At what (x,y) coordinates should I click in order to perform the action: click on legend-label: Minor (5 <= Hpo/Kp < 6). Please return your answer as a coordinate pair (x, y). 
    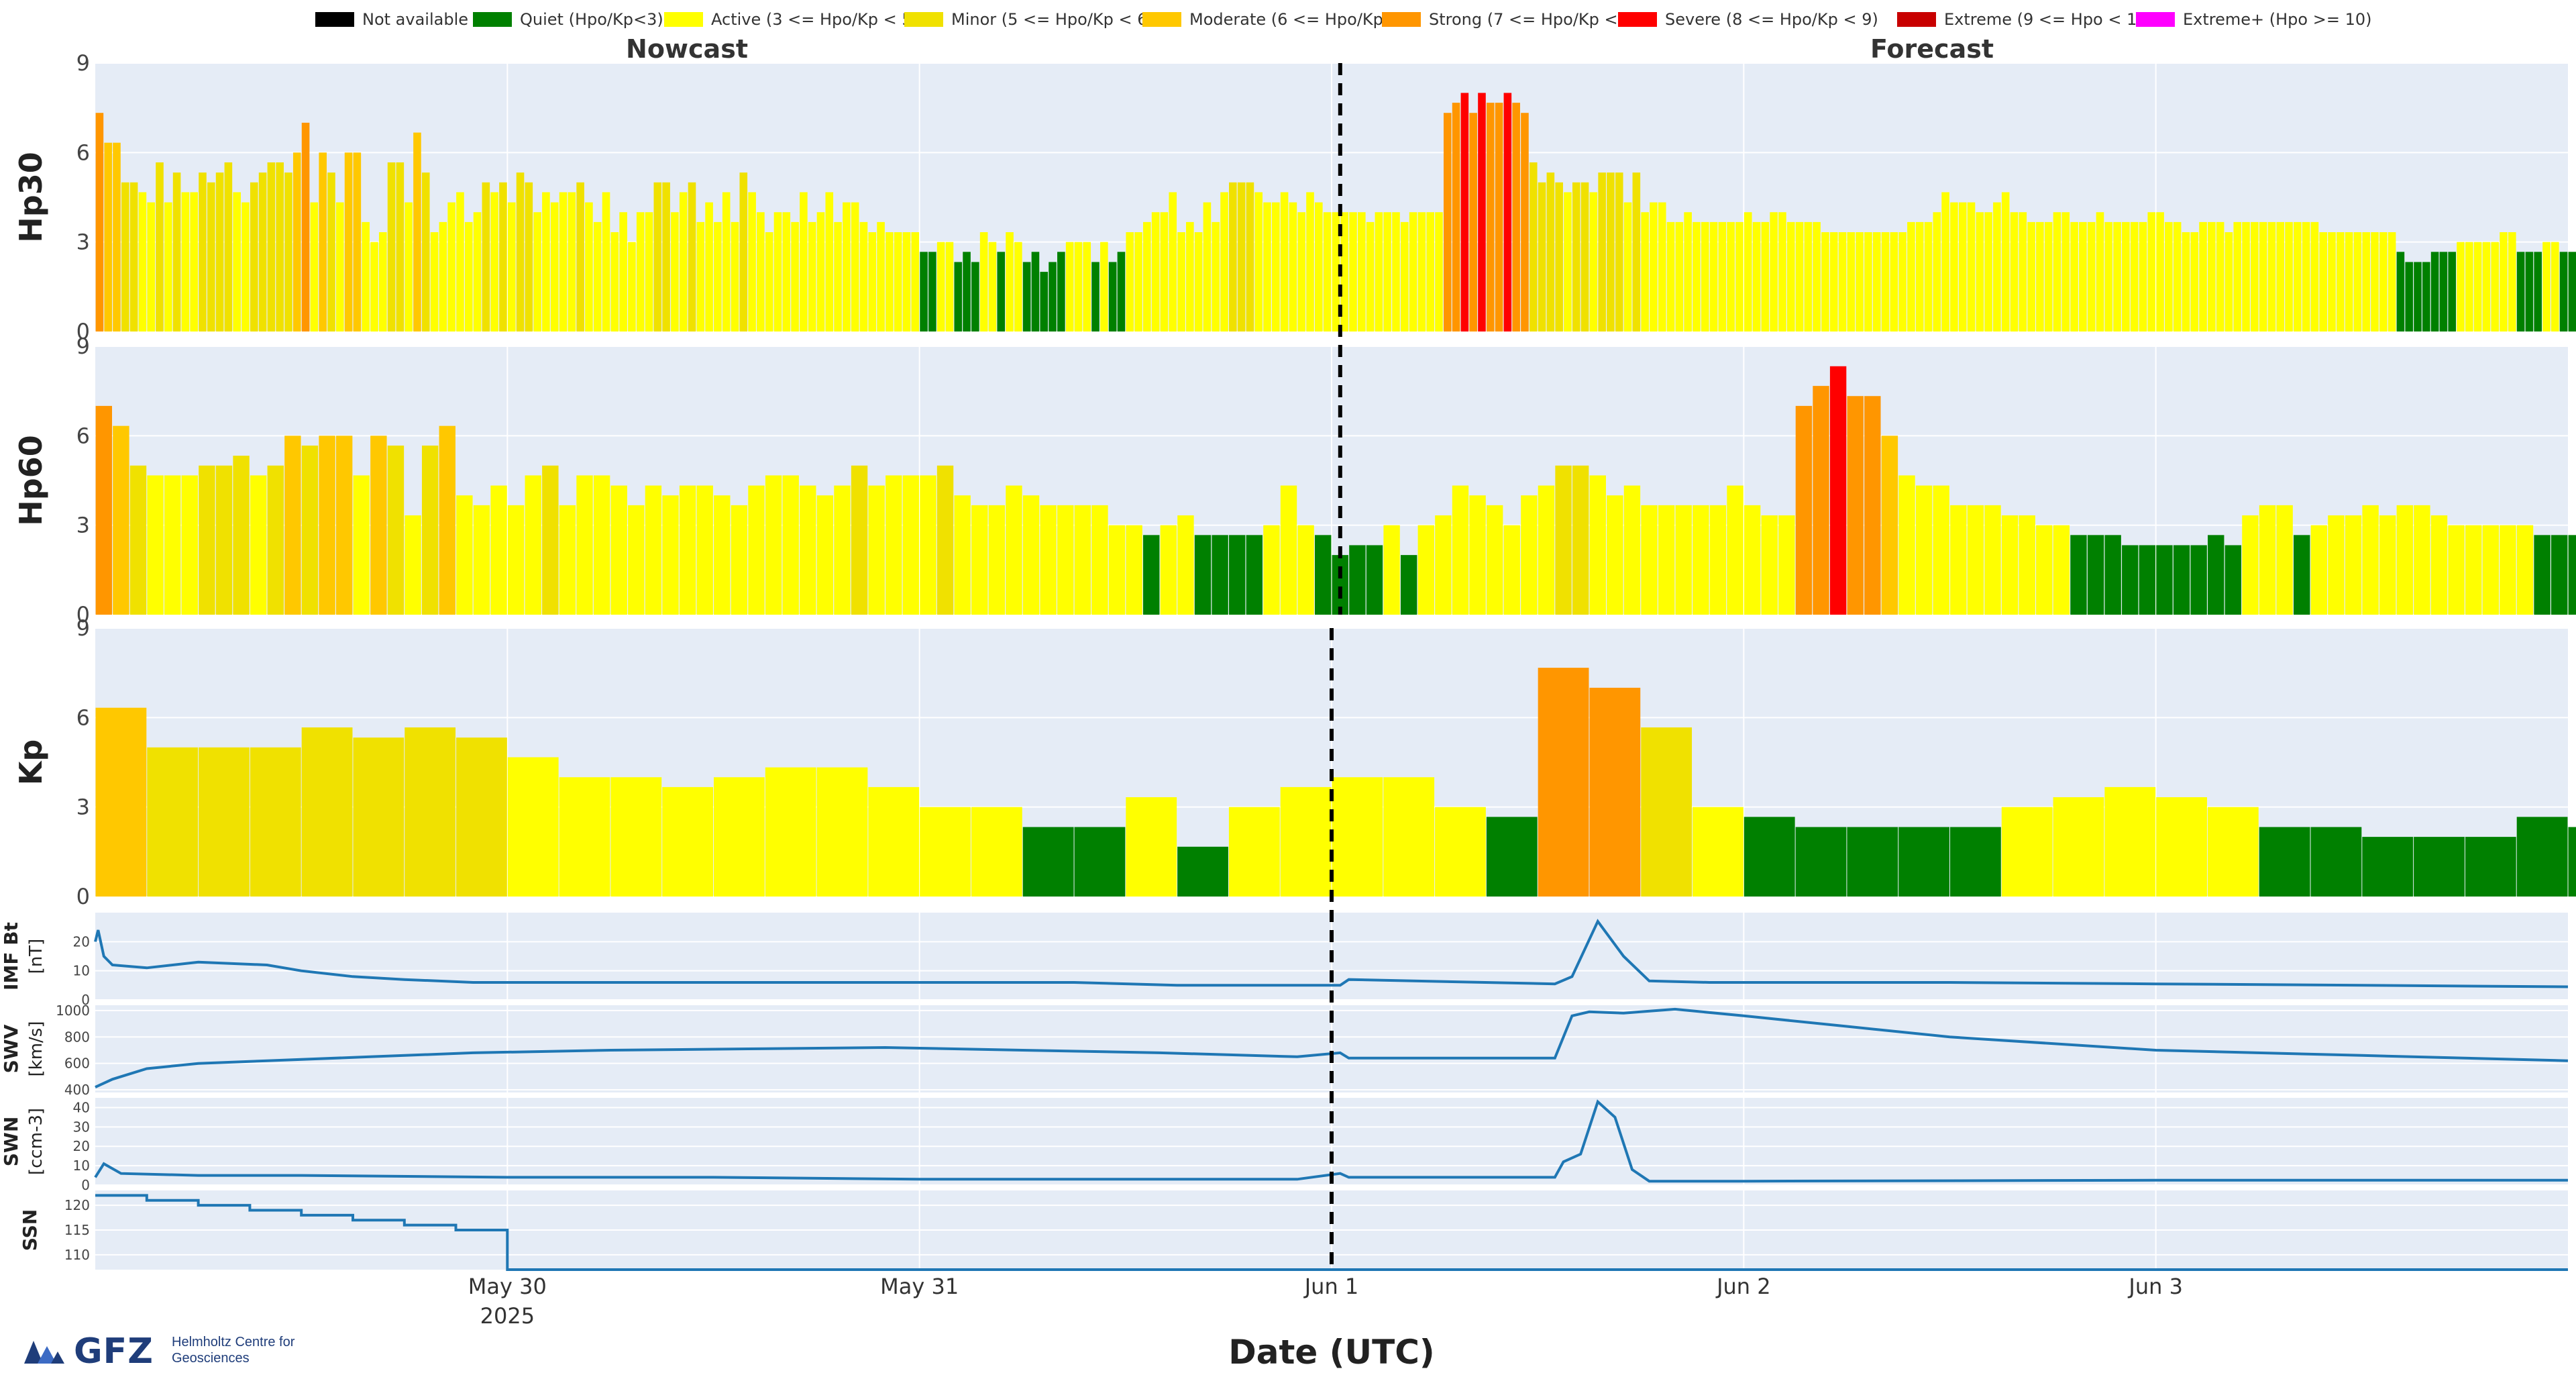
    Looking at the image, I should click on (1052, 19).